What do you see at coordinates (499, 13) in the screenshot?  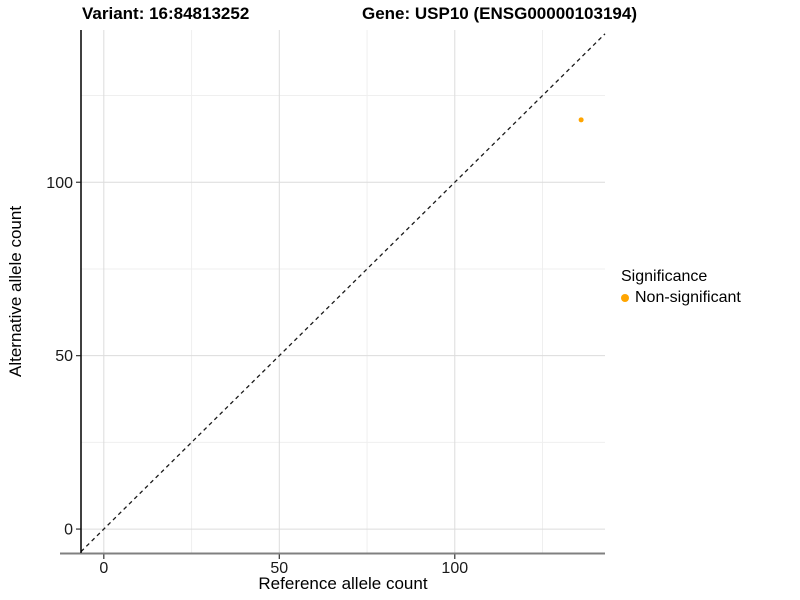 I see `plot-title-gene: Gene: USP10 (ENSG00000103194)` at bounding box center [499, 13].